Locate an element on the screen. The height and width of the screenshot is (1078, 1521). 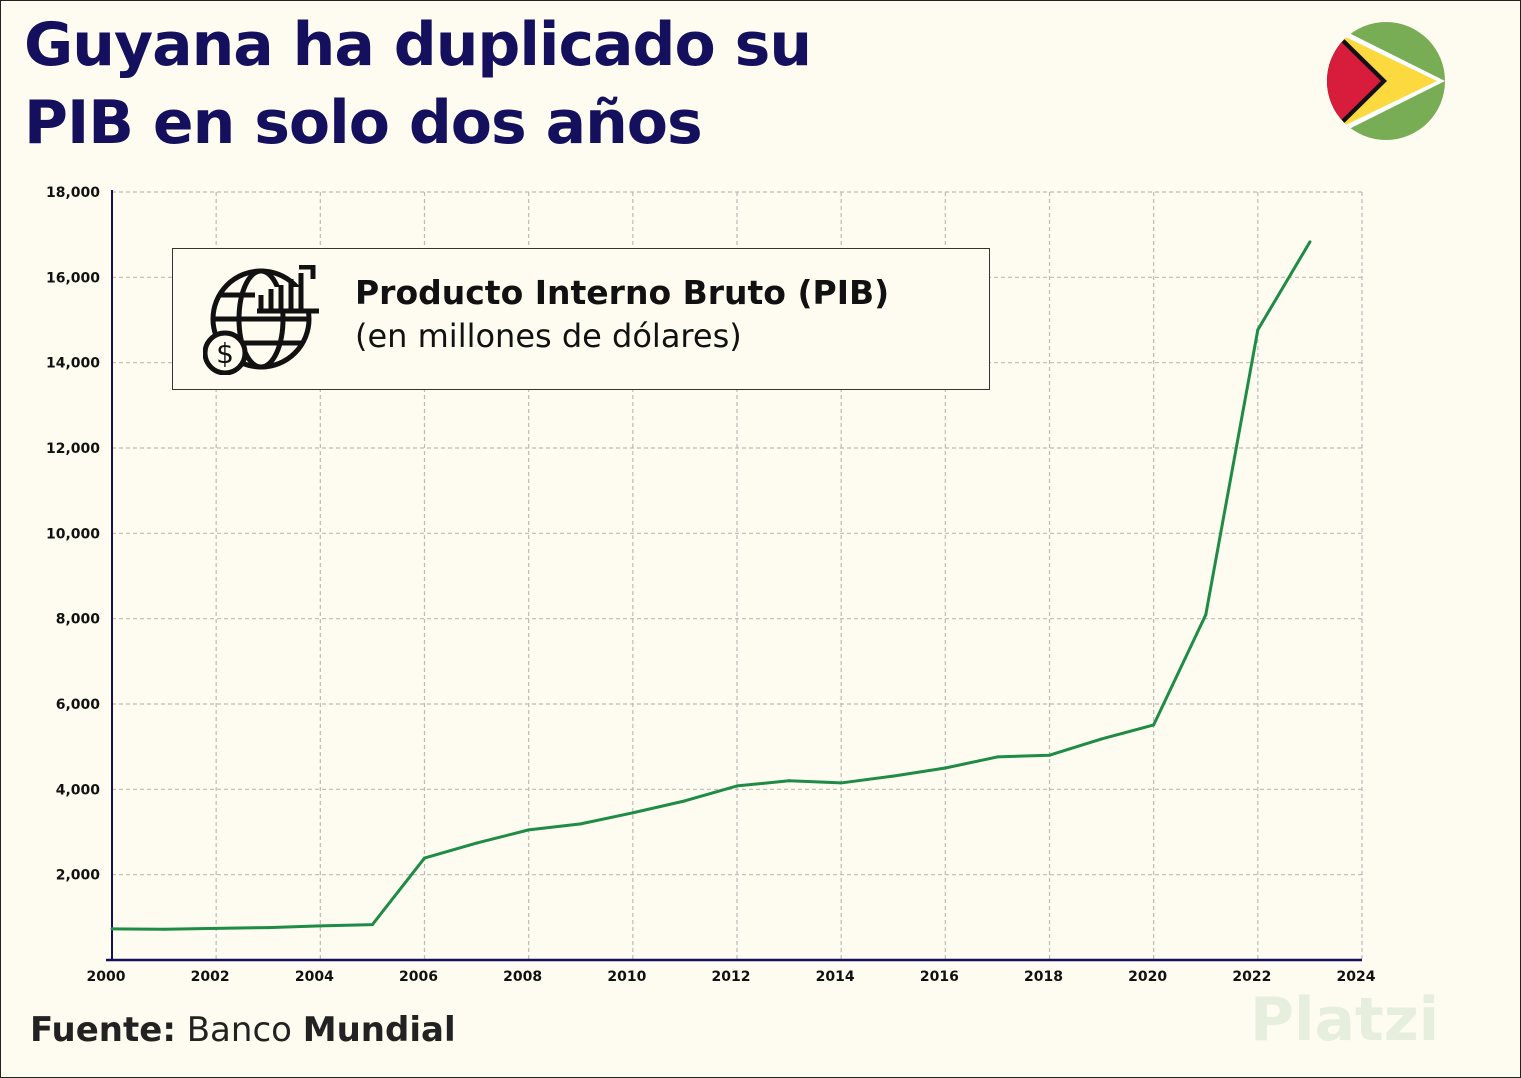
x-tick-label: 2016 is located at coordinates (939, 977).